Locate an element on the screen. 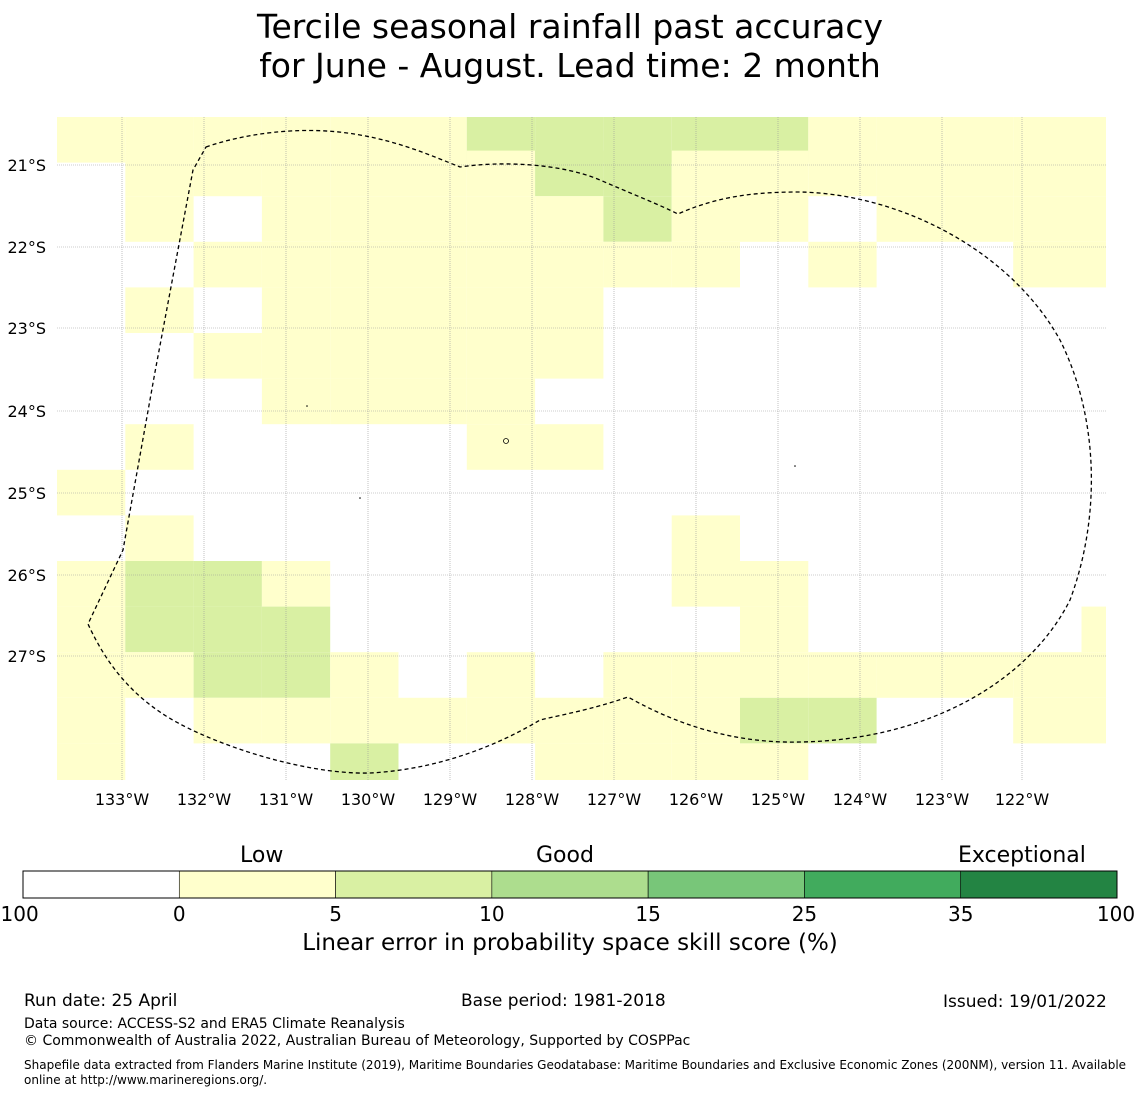 This screenshot has height=1095, width=1140. lon-tick-label: 133°W is located at coordinates (122, 799).